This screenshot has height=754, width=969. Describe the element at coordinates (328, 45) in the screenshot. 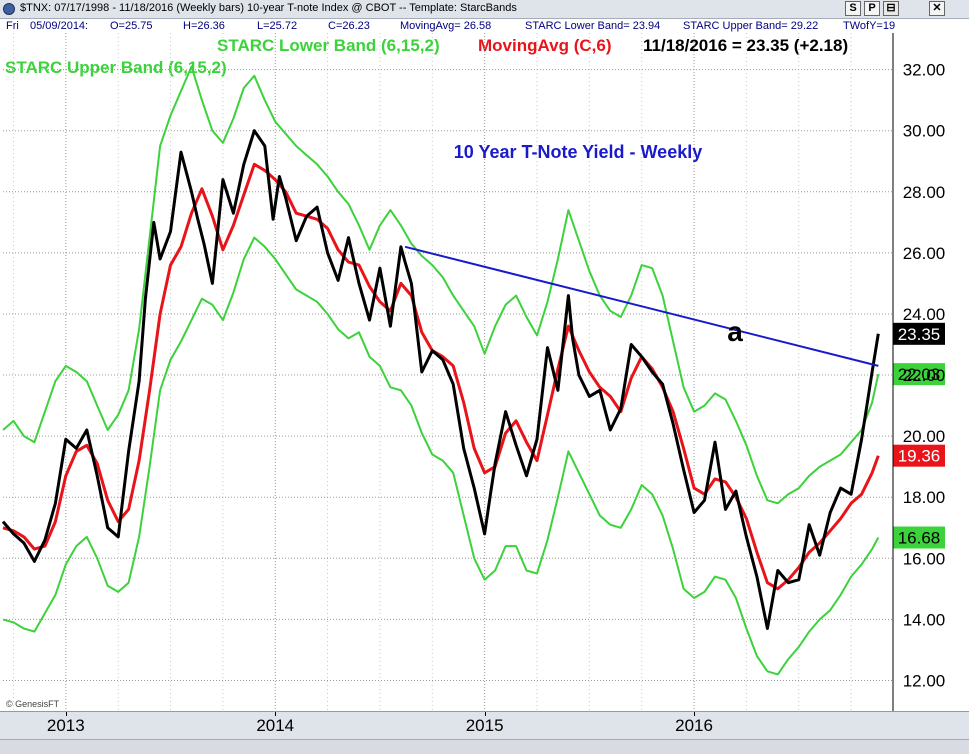

I see `lower-band-legend: STARC Lower Band (6,15,2)` at that location.